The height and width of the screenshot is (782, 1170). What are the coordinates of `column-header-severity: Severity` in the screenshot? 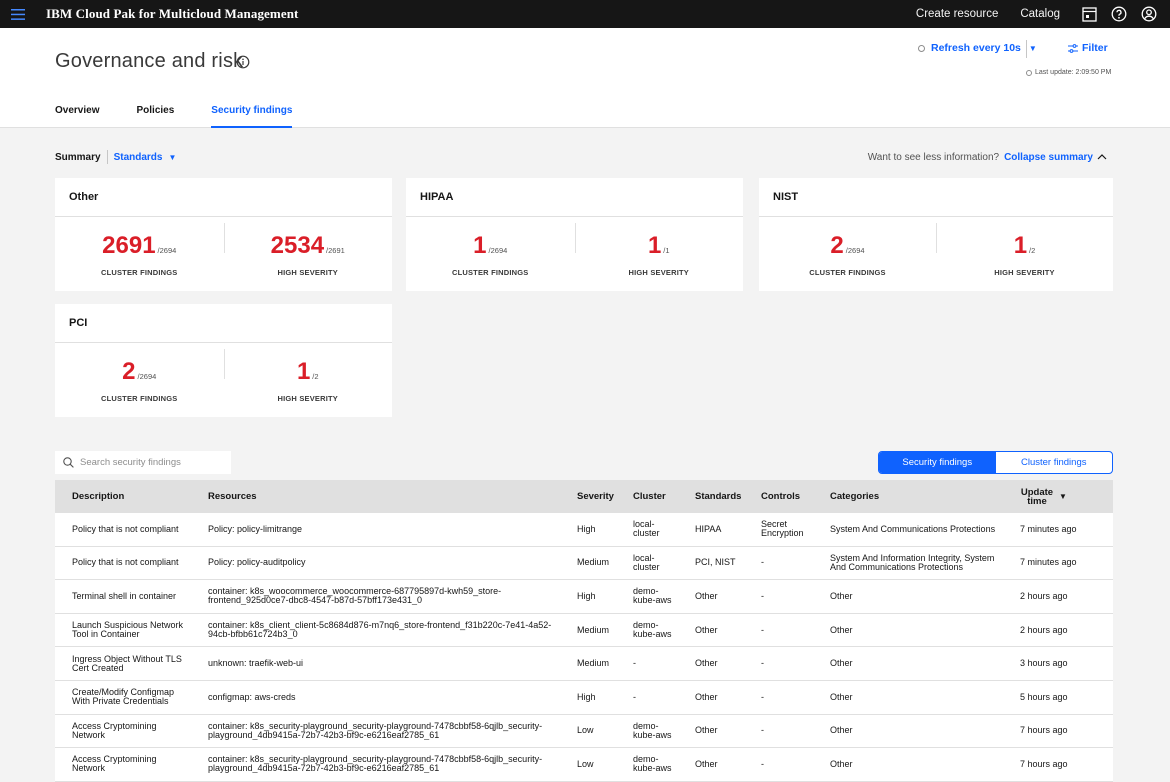 It's located at (595, 496).